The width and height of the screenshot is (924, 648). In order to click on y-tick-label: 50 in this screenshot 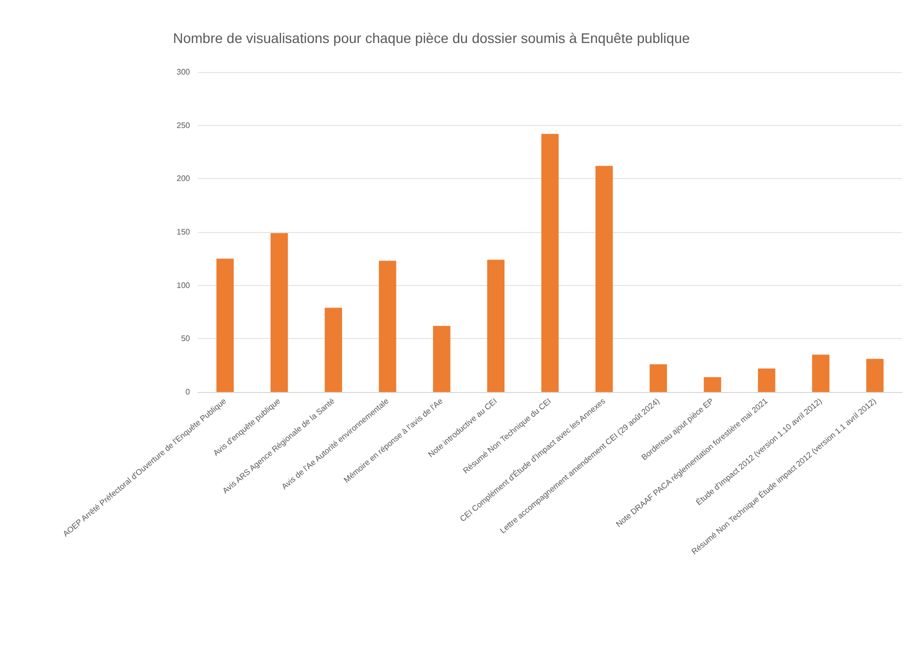, I will do `click(186, 339)`.